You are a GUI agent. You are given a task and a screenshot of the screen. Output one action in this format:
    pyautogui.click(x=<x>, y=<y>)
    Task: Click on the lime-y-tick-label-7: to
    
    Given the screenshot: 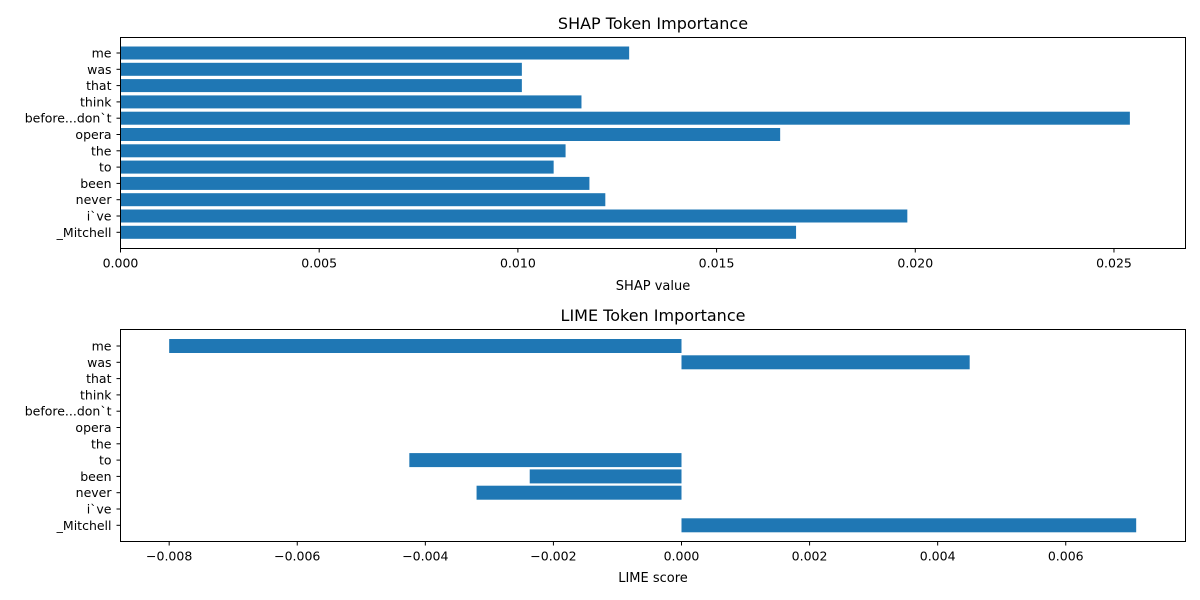 What is the action you would take?
    pyautogui.click(x=105, y=460)
    